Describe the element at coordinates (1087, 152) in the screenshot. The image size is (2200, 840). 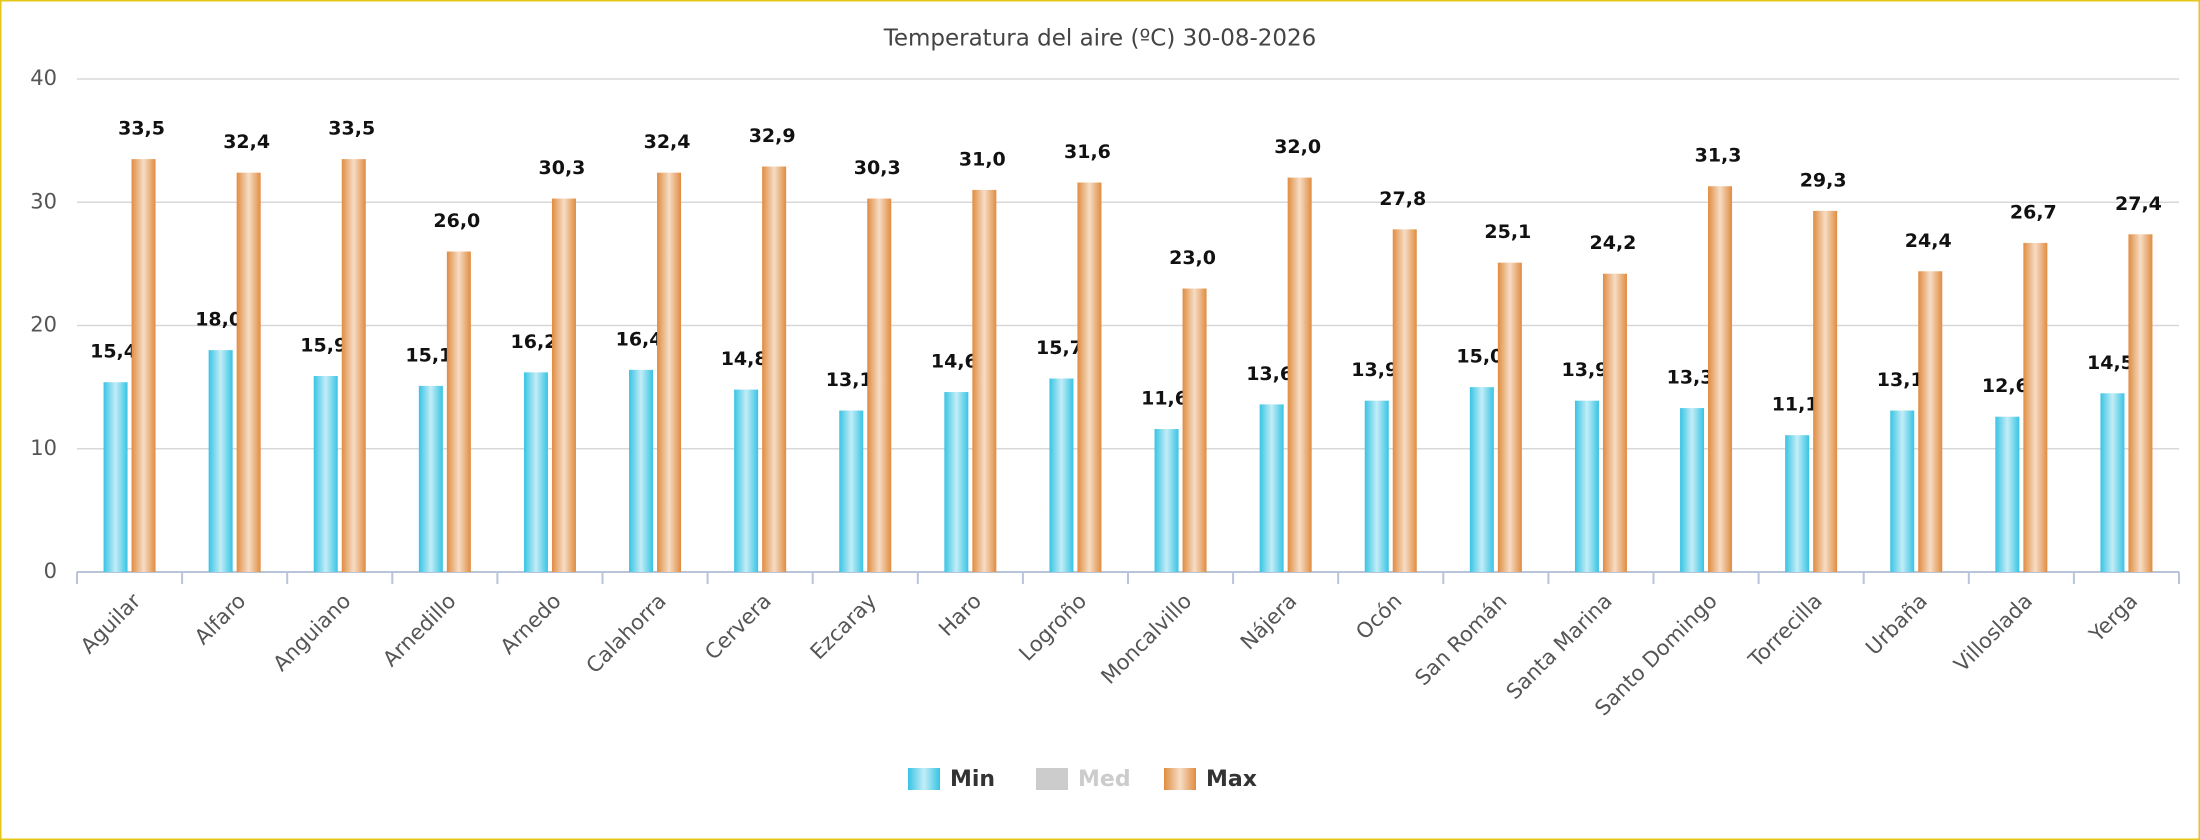
I see `data-label: 31,6` at that location.